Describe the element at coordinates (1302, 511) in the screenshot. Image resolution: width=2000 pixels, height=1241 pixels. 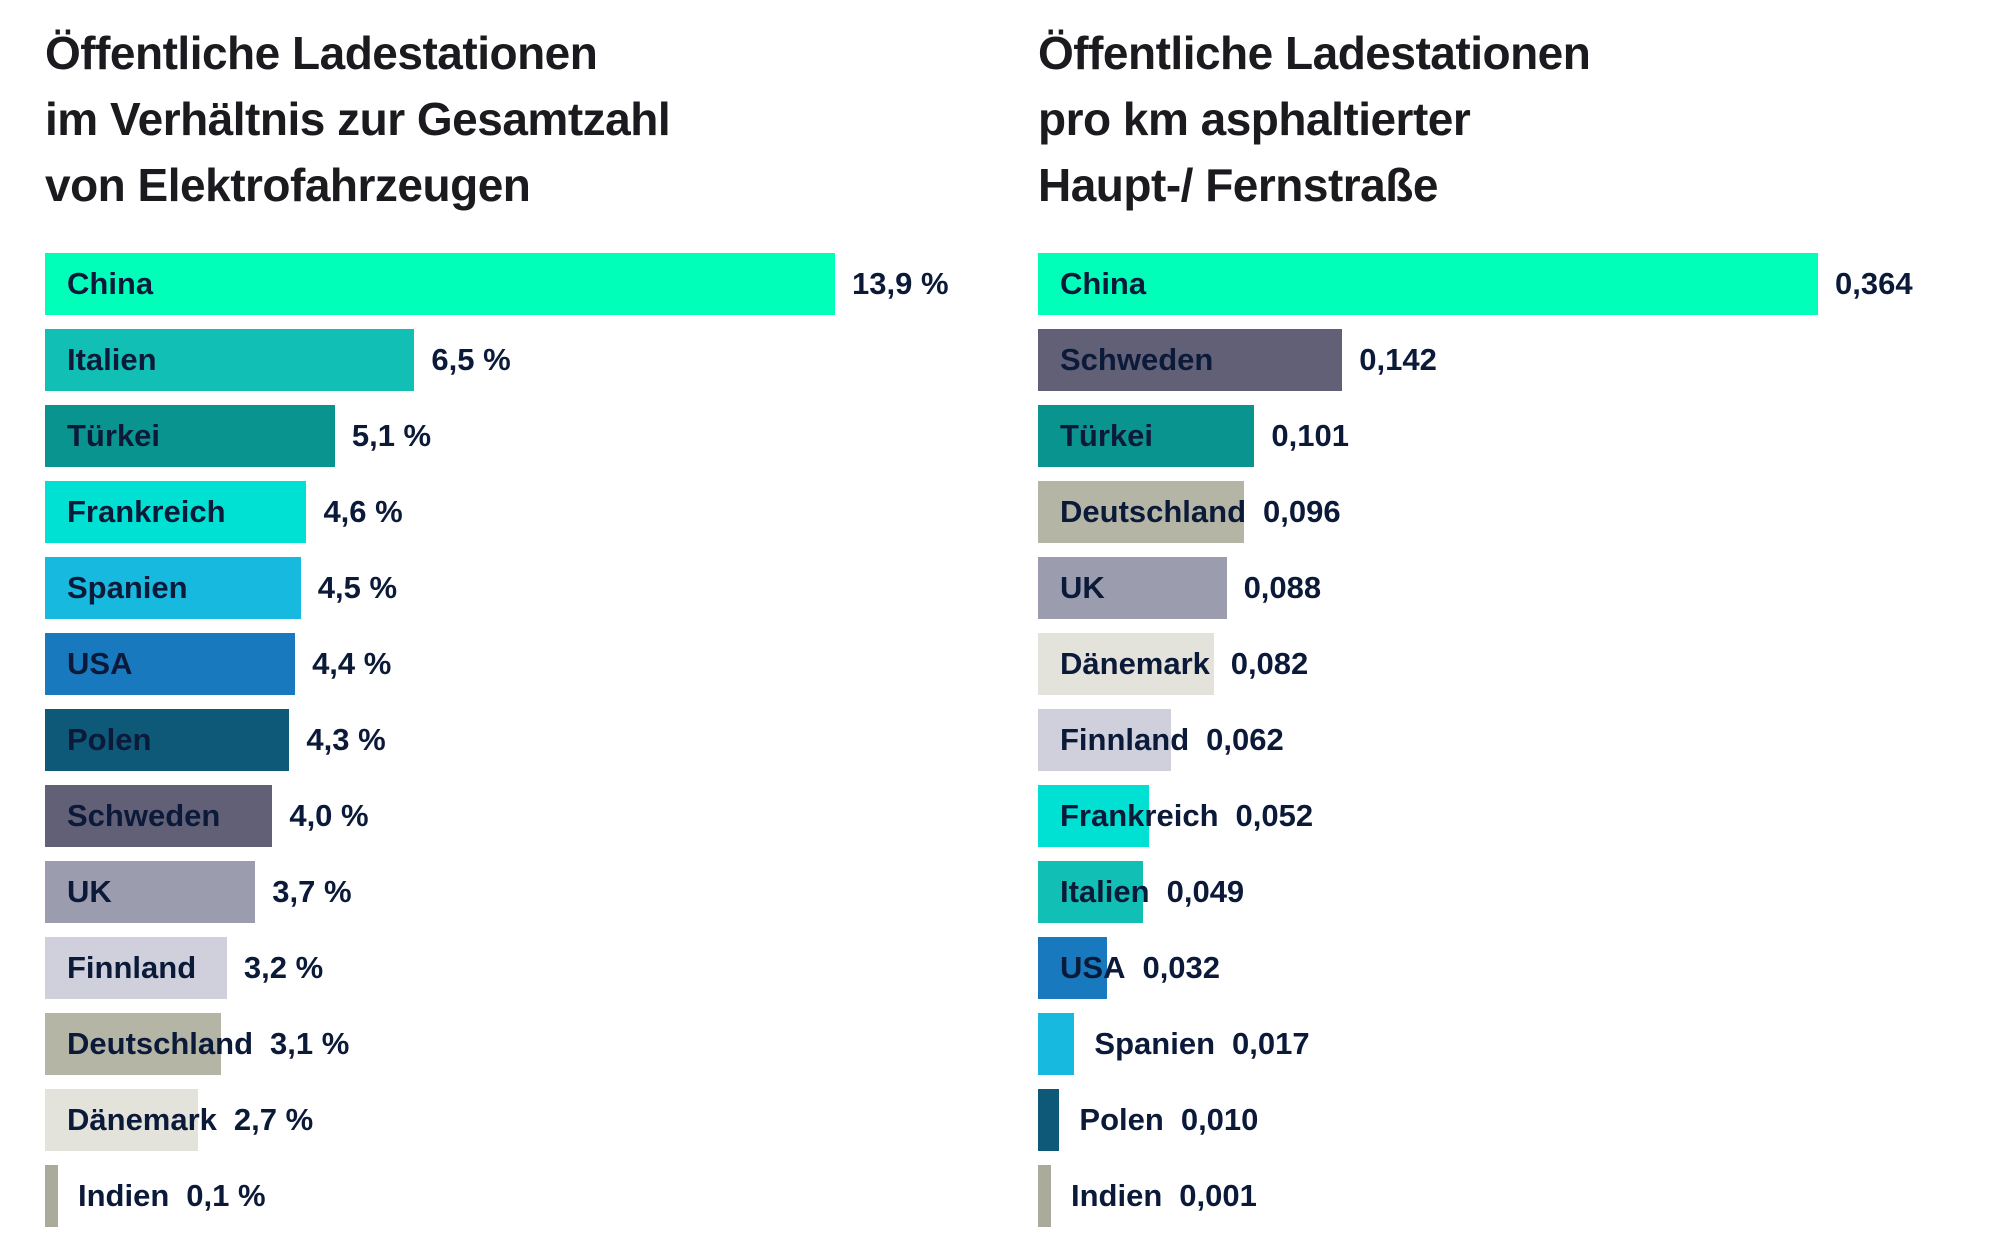
I see `bar-value: 0,096` at that location.